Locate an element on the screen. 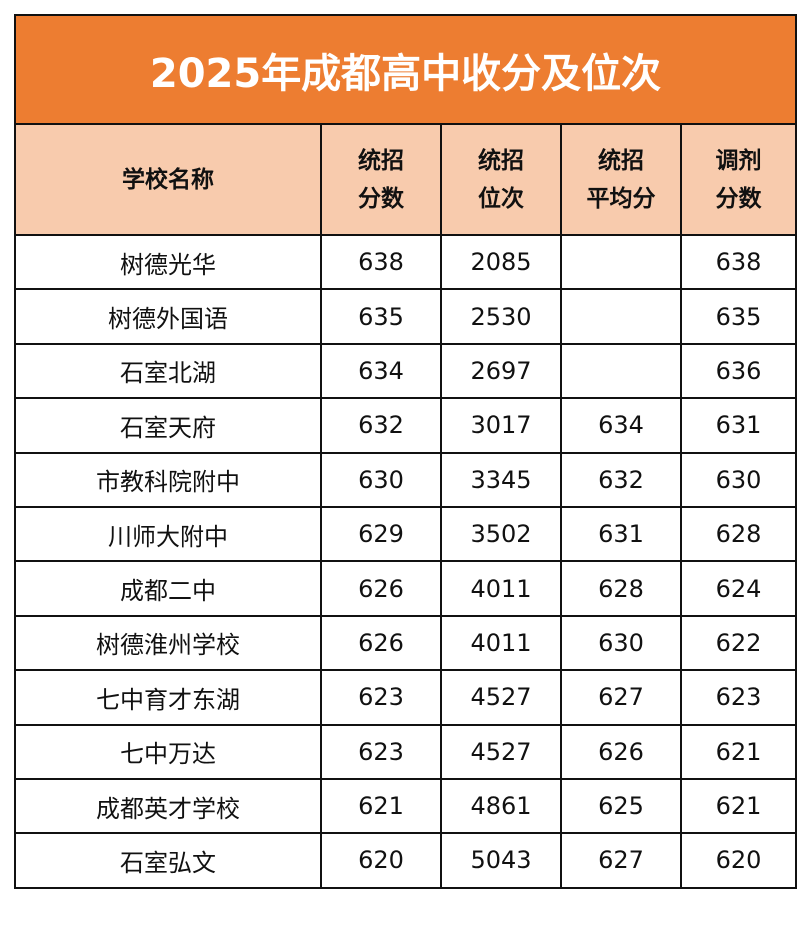 The image size is (807, 927). school-name: 川师大附中 is located at coordinates (168, 534).